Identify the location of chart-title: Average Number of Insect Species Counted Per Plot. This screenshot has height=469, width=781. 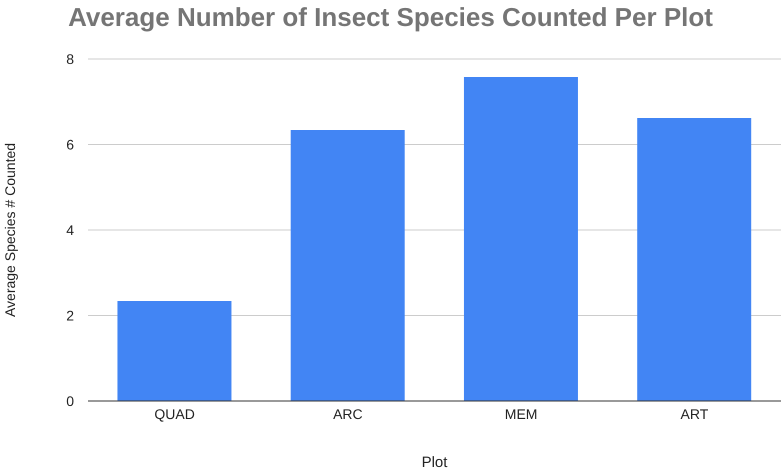
(390, 17).